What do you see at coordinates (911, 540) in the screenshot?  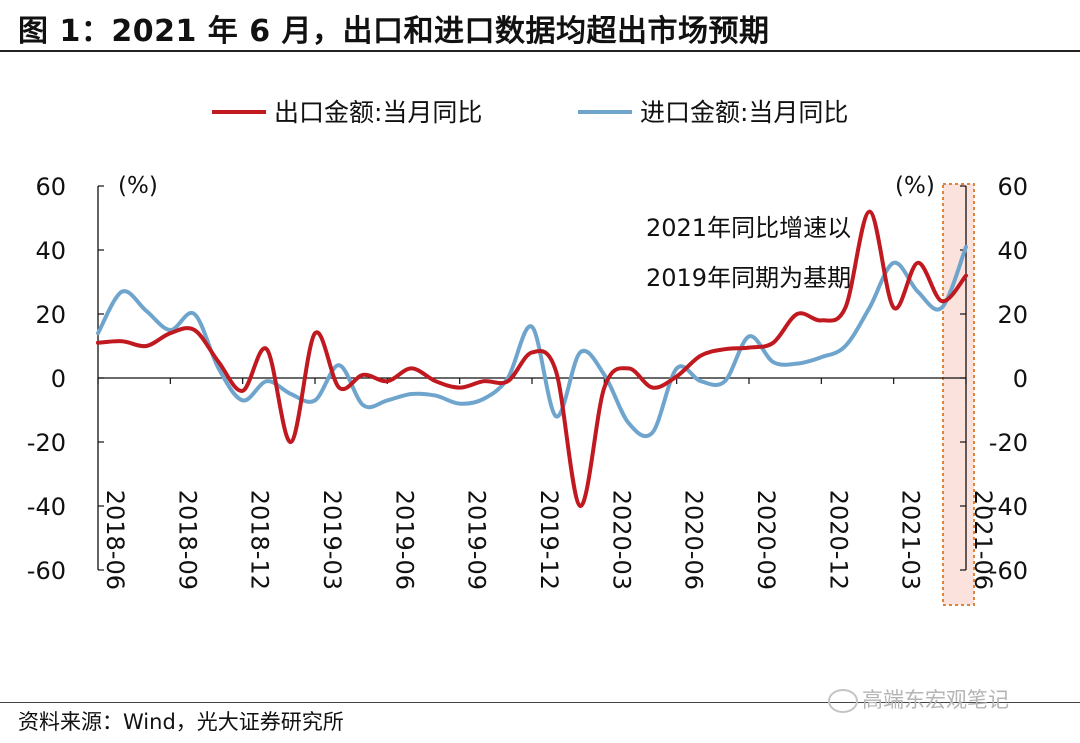 I see `x-tick-label: 2021-03` at bounding box center [911, 540].